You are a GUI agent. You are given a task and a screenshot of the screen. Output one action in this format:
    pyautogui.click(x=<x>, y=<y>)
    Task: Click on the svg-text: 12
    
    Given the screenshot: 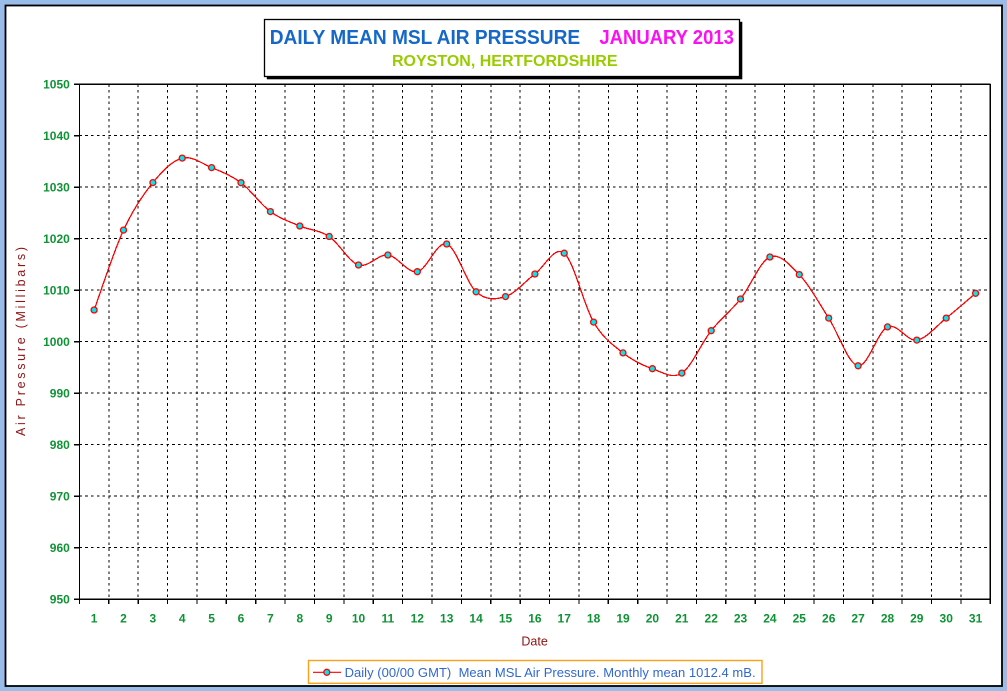 What is the action you would take?
    pyautogui.click(x=418, y=619)
    